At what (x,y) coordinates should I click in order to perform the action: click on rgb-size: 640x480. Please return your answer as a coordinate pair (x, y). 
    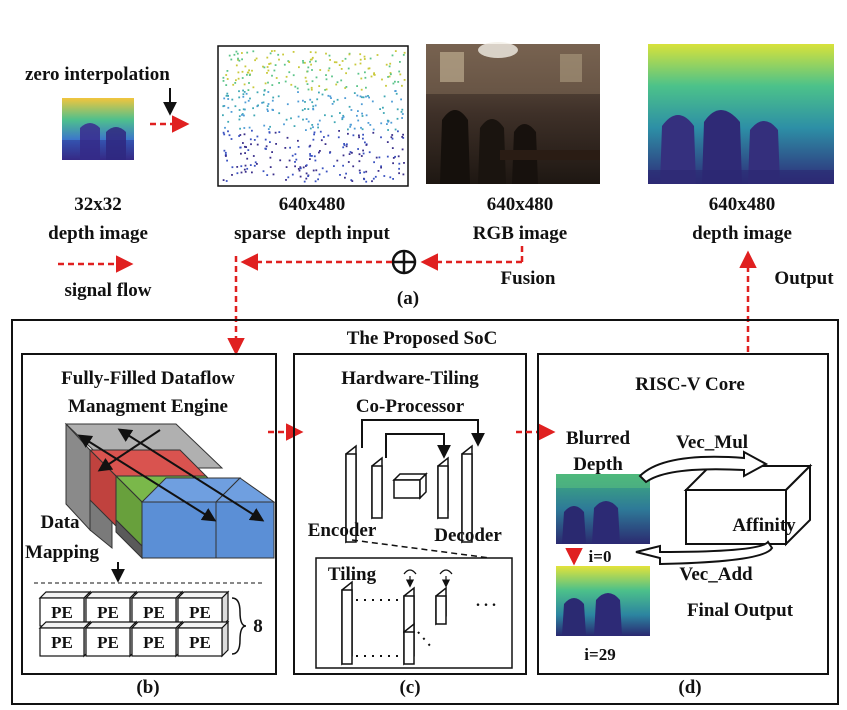
    Looking at the image, I should click on (520, 204).